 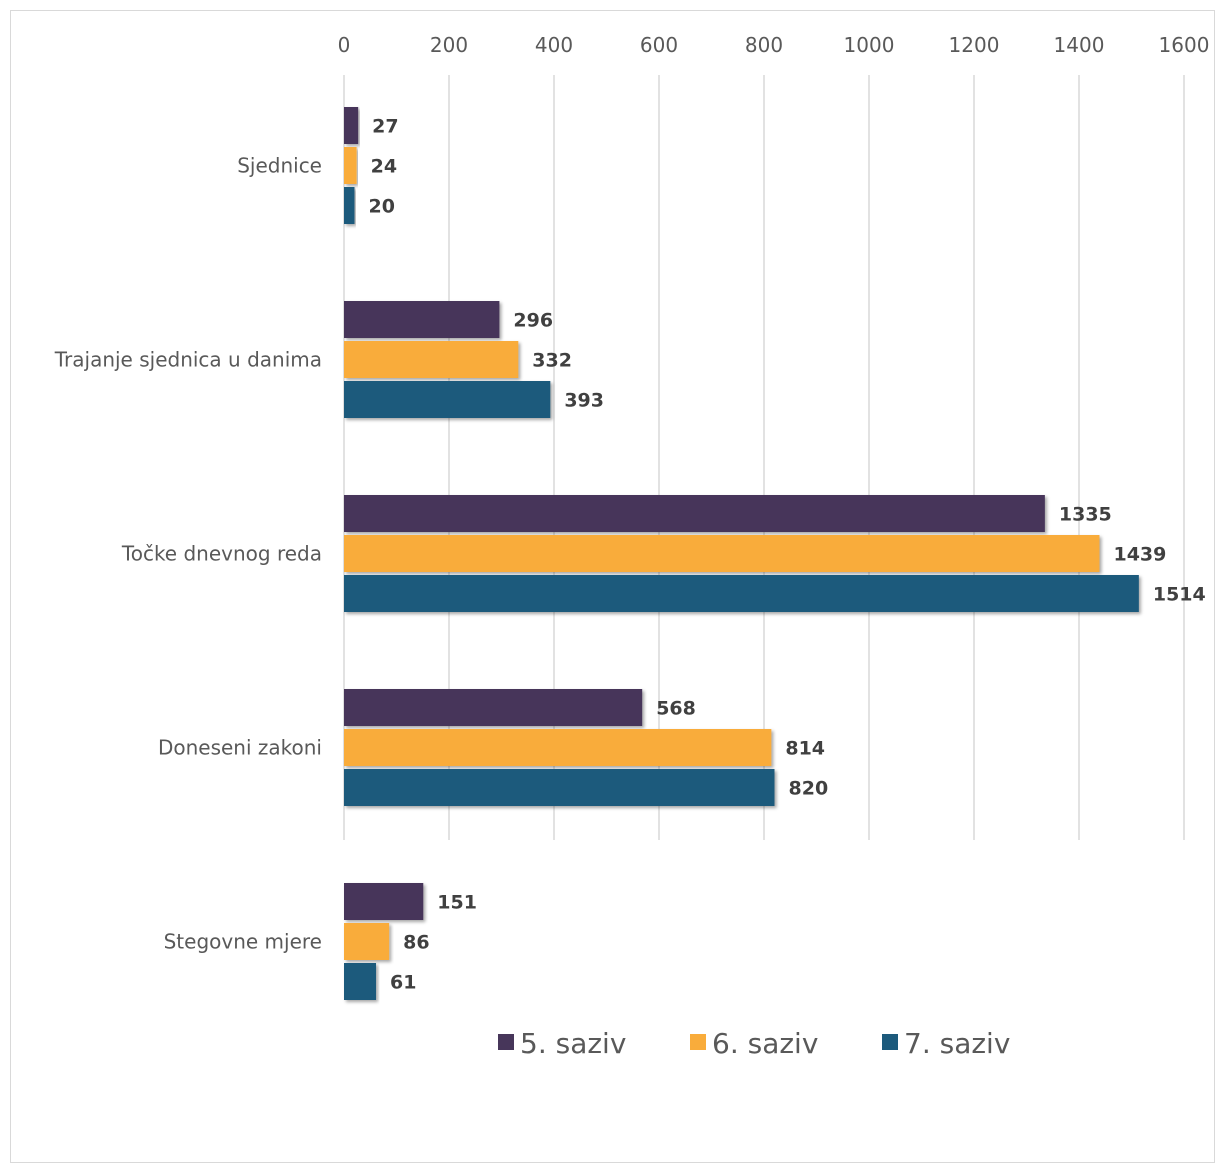 I want to click on data-label-5-saziv-stegovne-mjere: 151, so click(x=457, y=903).